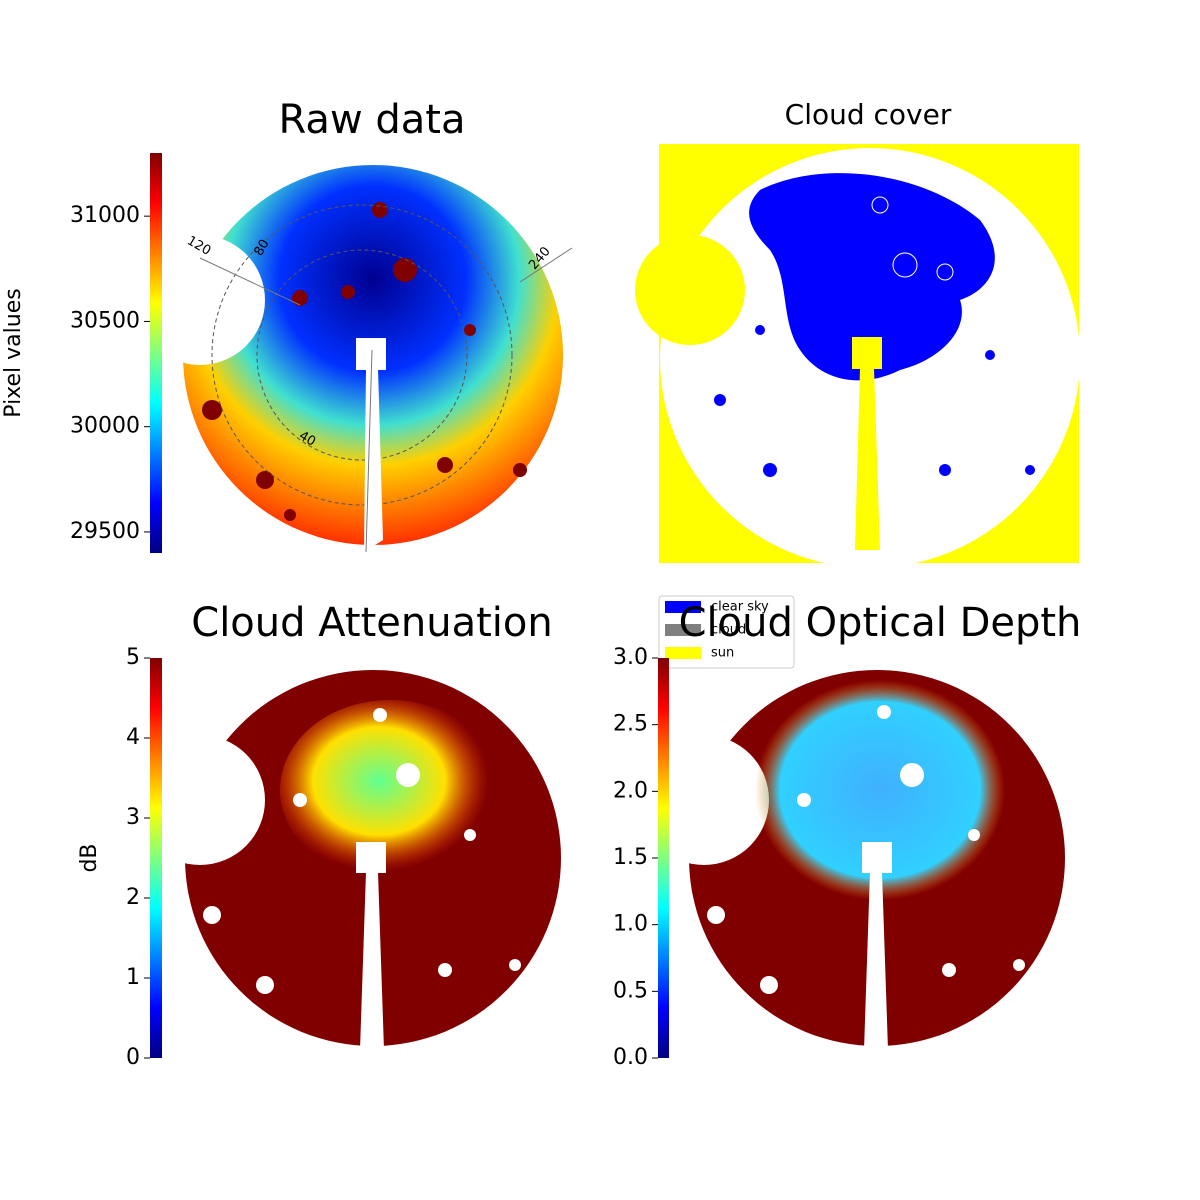 The width and height of the screenshot is (1200, 1200). I want to click on y-tick-label: 2.0, so click(630, 790).